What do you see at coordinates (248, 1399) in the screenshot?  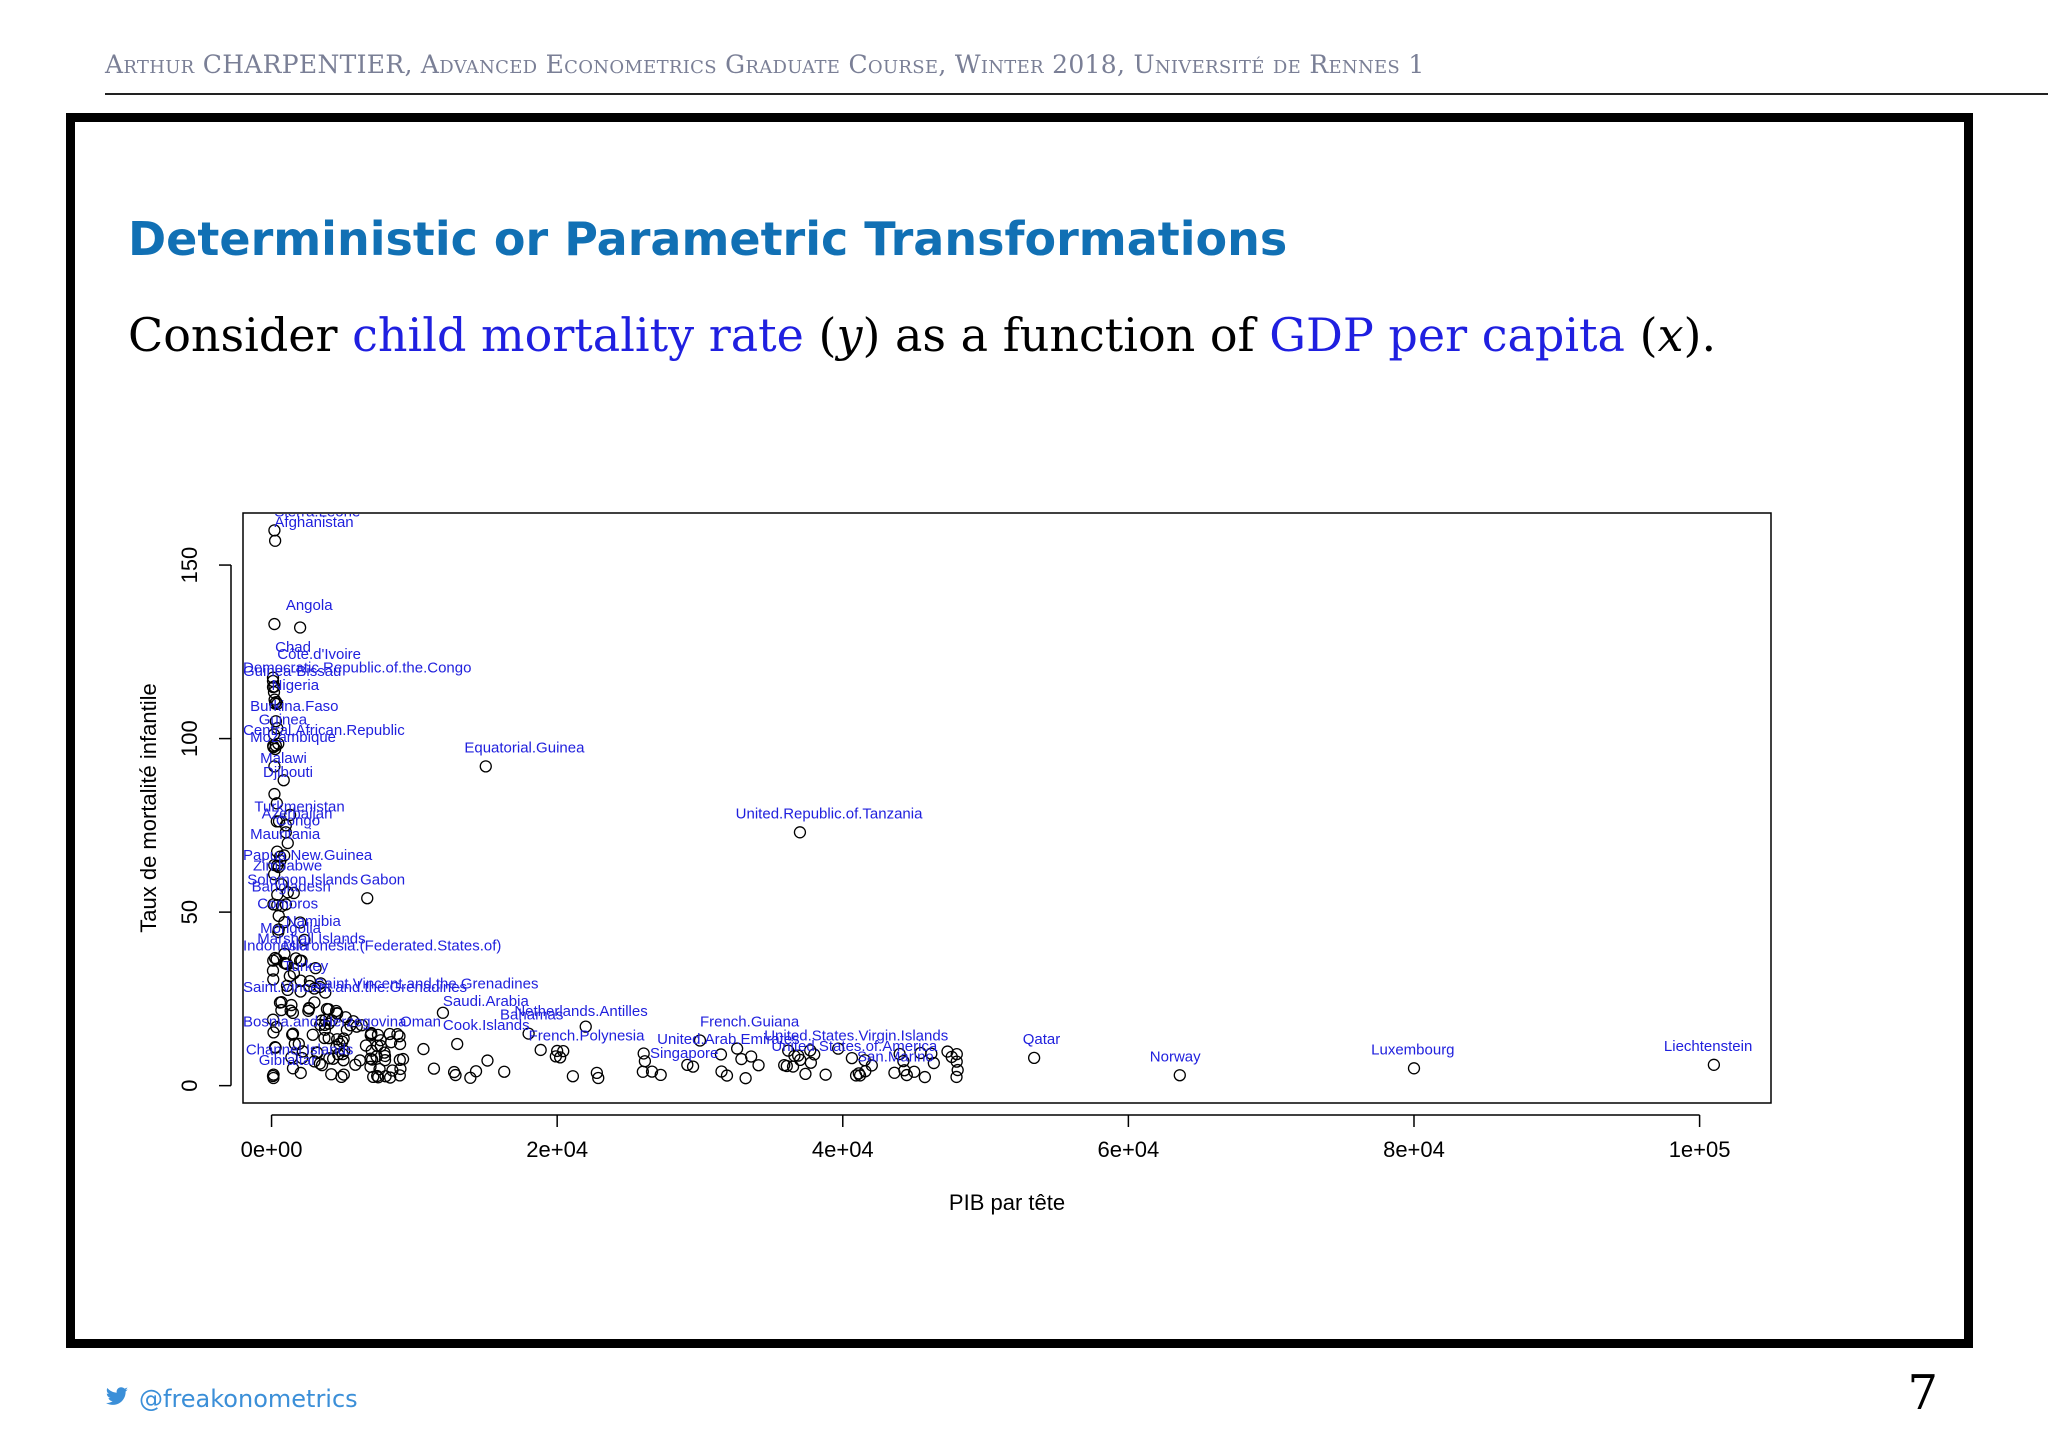 I see `twitter-handle-text: @freakonometrics` at bounding box center [248, 1399].